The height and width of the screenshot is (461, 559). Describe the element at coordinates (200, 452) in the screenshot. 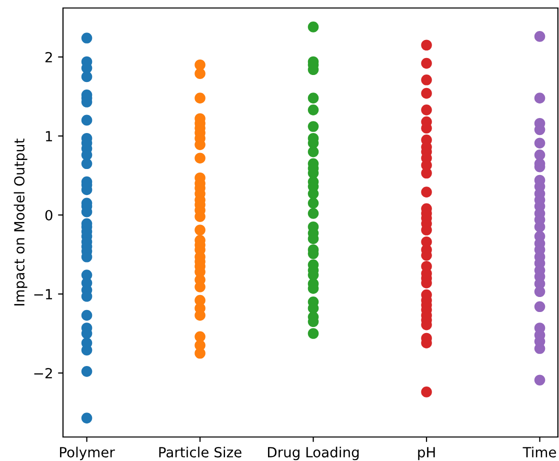

I see `x-tick-label: Particle Size` at that location.